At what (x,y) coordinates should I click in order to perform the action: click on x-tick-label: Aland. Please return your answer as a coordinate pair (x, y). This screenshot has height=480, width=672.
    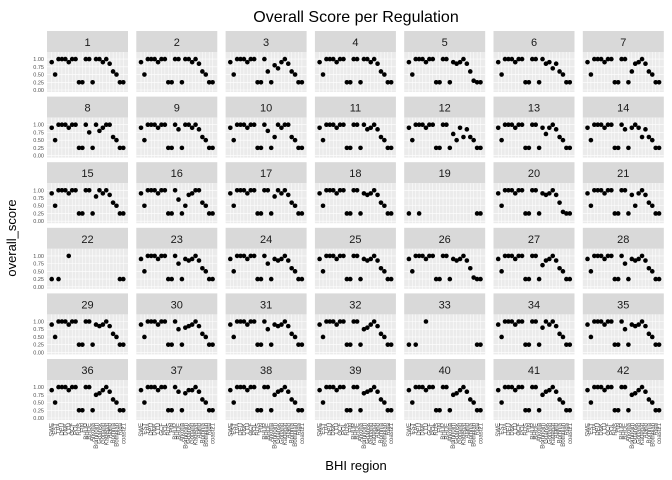
    Looking at the image, I should click on (289, 430).